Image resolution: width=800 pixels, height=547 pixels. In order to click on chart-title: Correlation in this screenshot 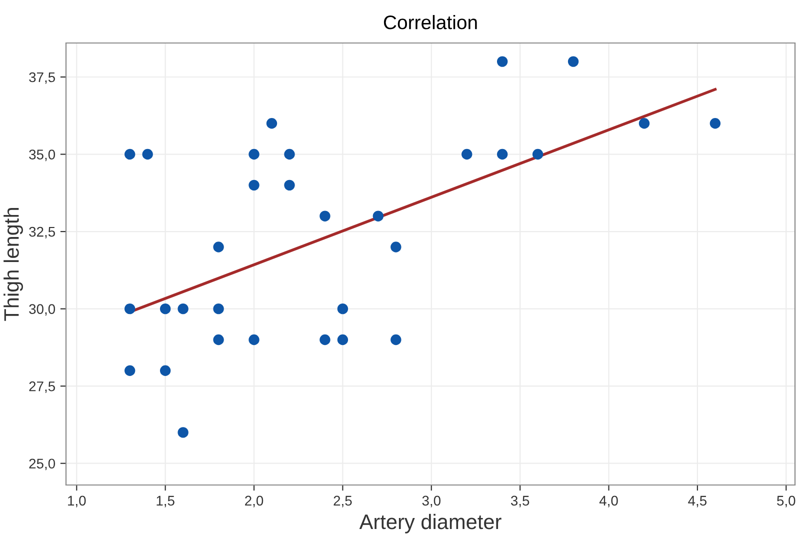, I will do `click(430, 22)`.